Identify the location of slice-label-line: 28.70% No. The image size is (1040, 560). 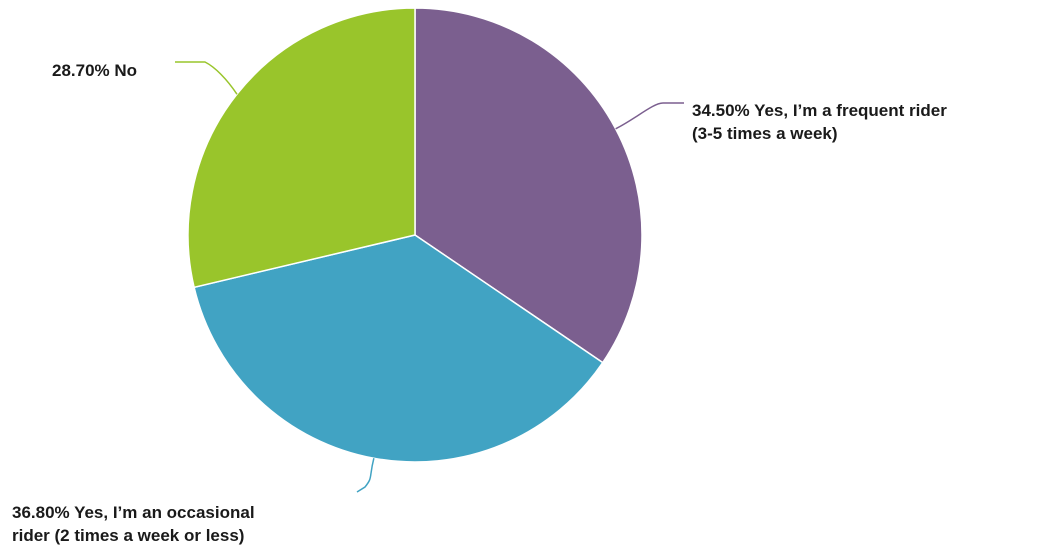
(94, 70).